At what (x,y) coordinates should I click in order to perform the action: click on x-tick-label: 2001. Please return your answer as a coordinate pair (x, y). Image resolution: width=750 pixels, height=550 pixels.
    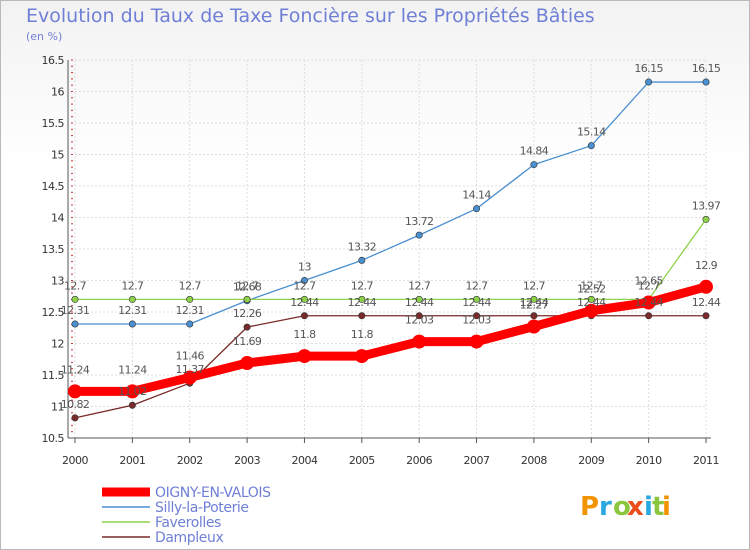
    Looking at the image, I should click on (132, 460).